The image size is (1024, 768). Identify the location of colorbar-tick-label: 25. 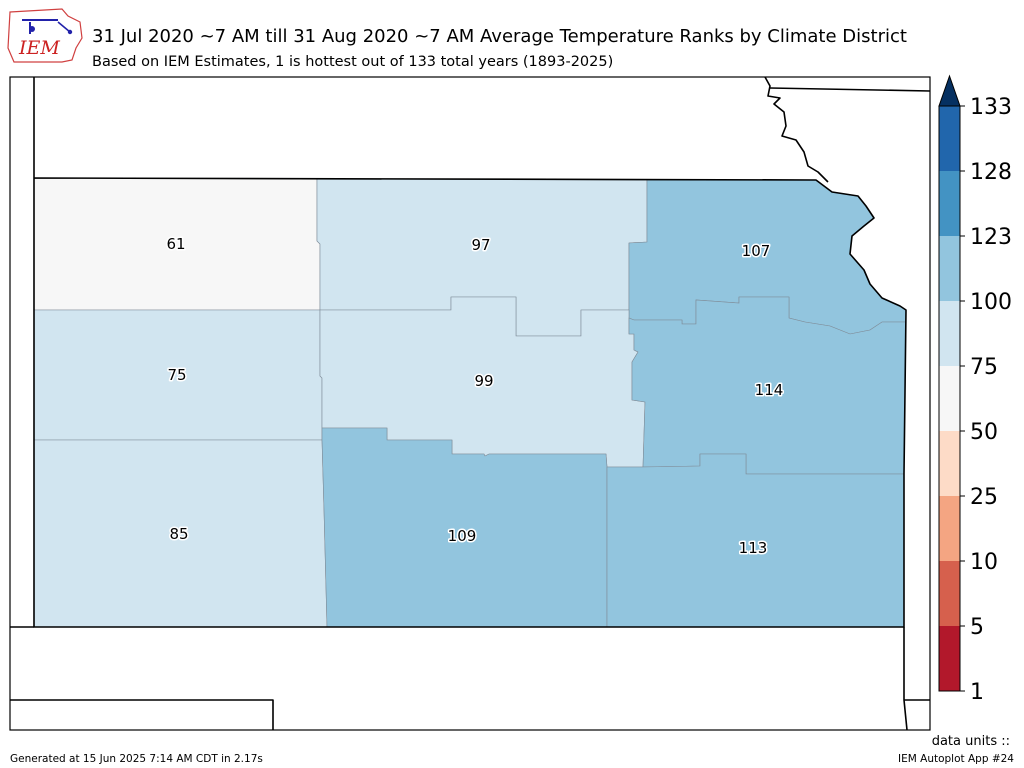
(984, 497).